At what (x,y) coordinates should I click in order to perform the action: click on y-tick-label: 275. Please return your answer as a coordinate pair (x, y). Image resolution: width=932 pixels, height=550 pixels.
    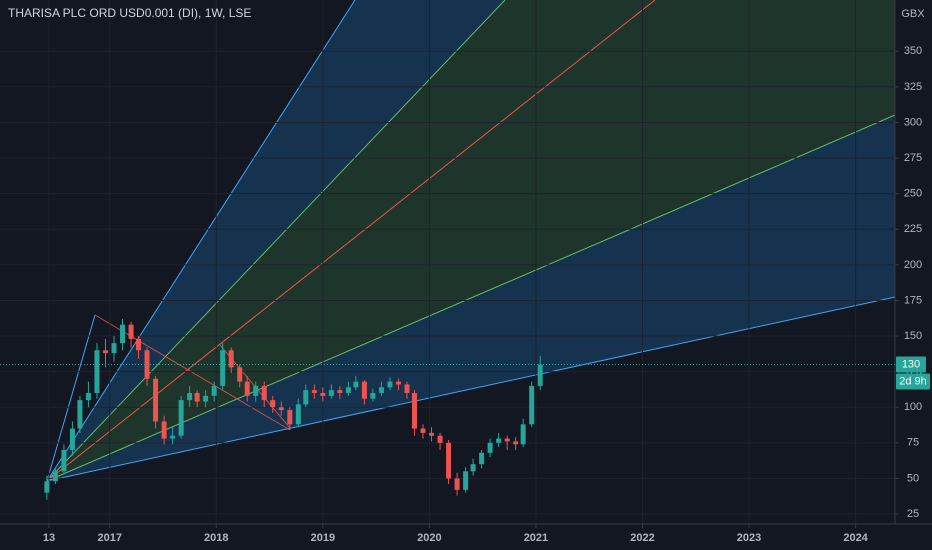
    Looking at the image, I should click on (913, 158).